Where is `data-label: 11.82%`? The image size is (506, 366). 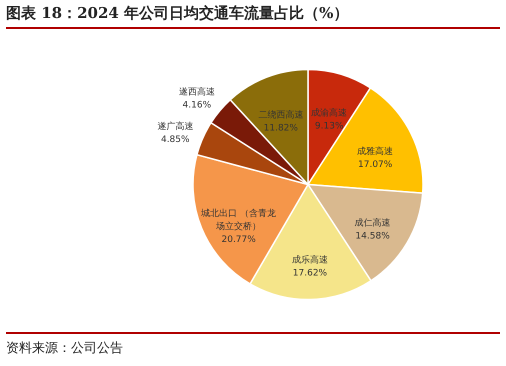
data-label: 11.82% is located at coordinates (281, 129).